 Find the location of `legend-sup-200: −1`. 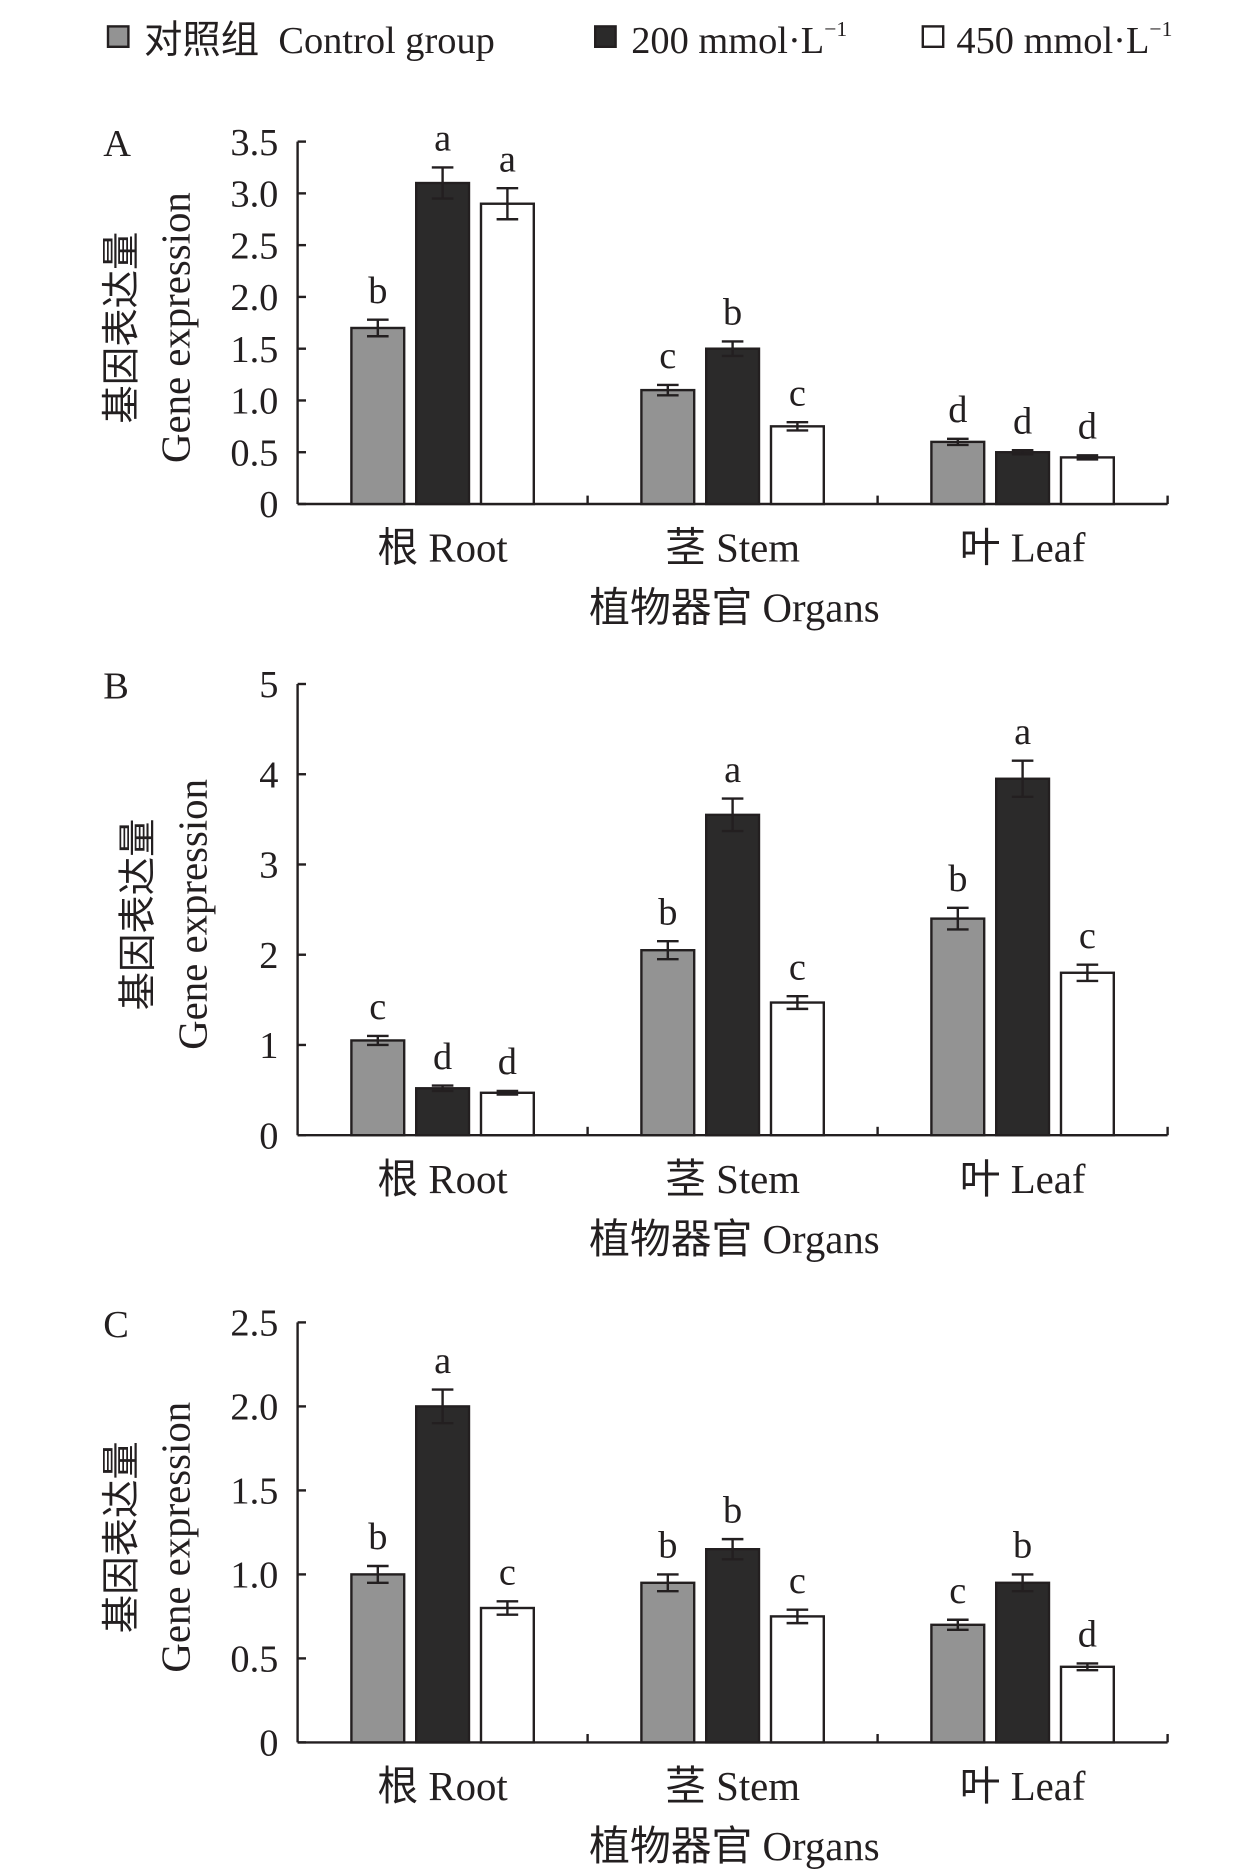

legend-sup-200: −1 is located at coordinates (835, 29).